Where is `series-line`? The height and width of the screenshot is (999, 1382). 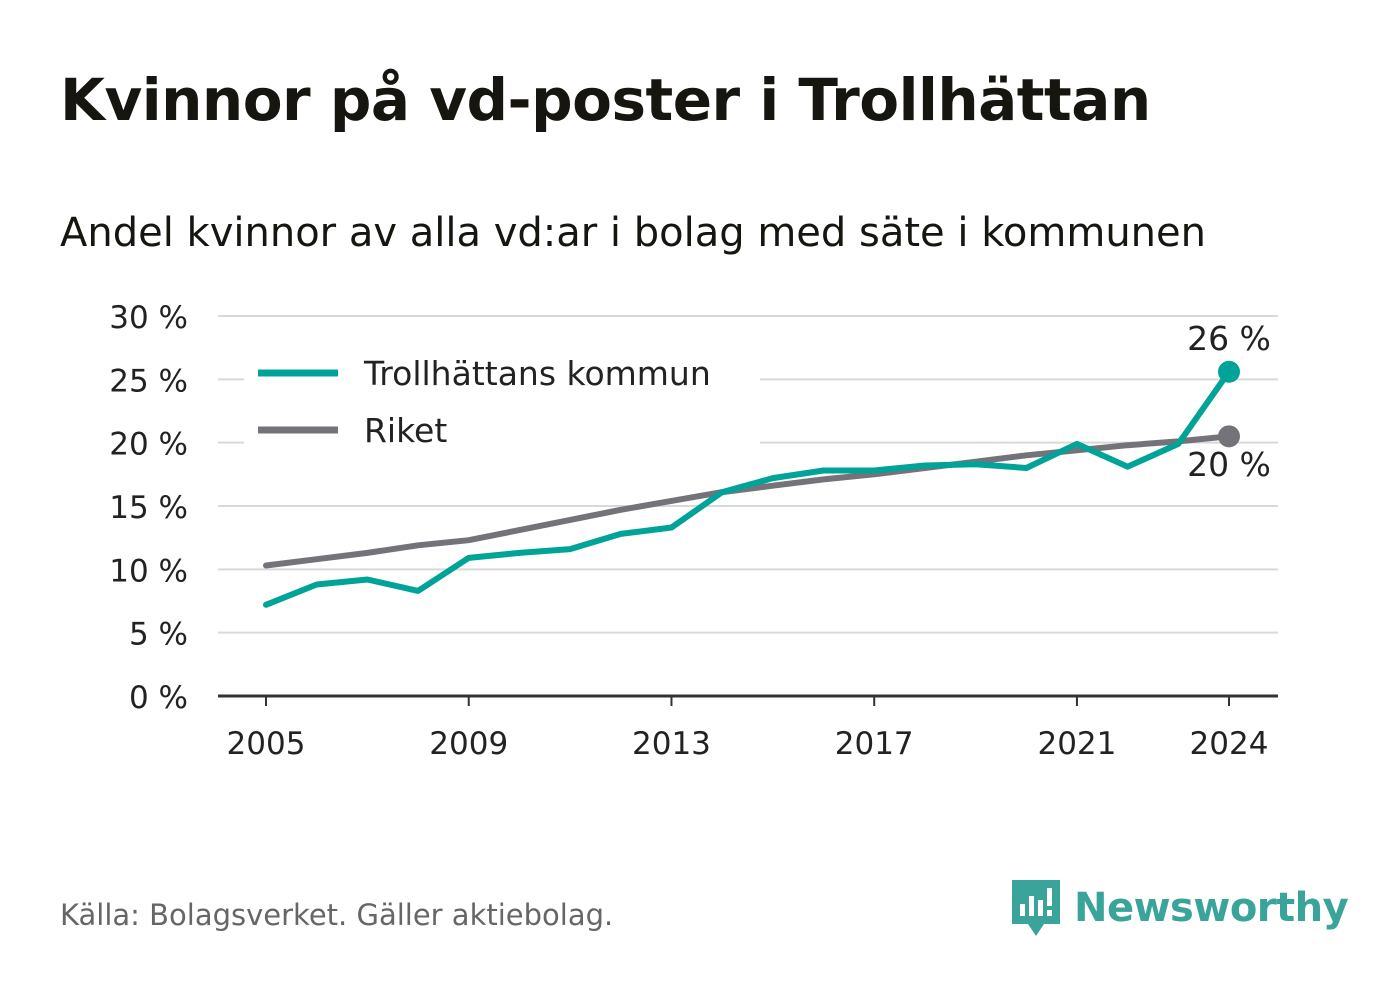
series-line is located at coordinates (747, 501).